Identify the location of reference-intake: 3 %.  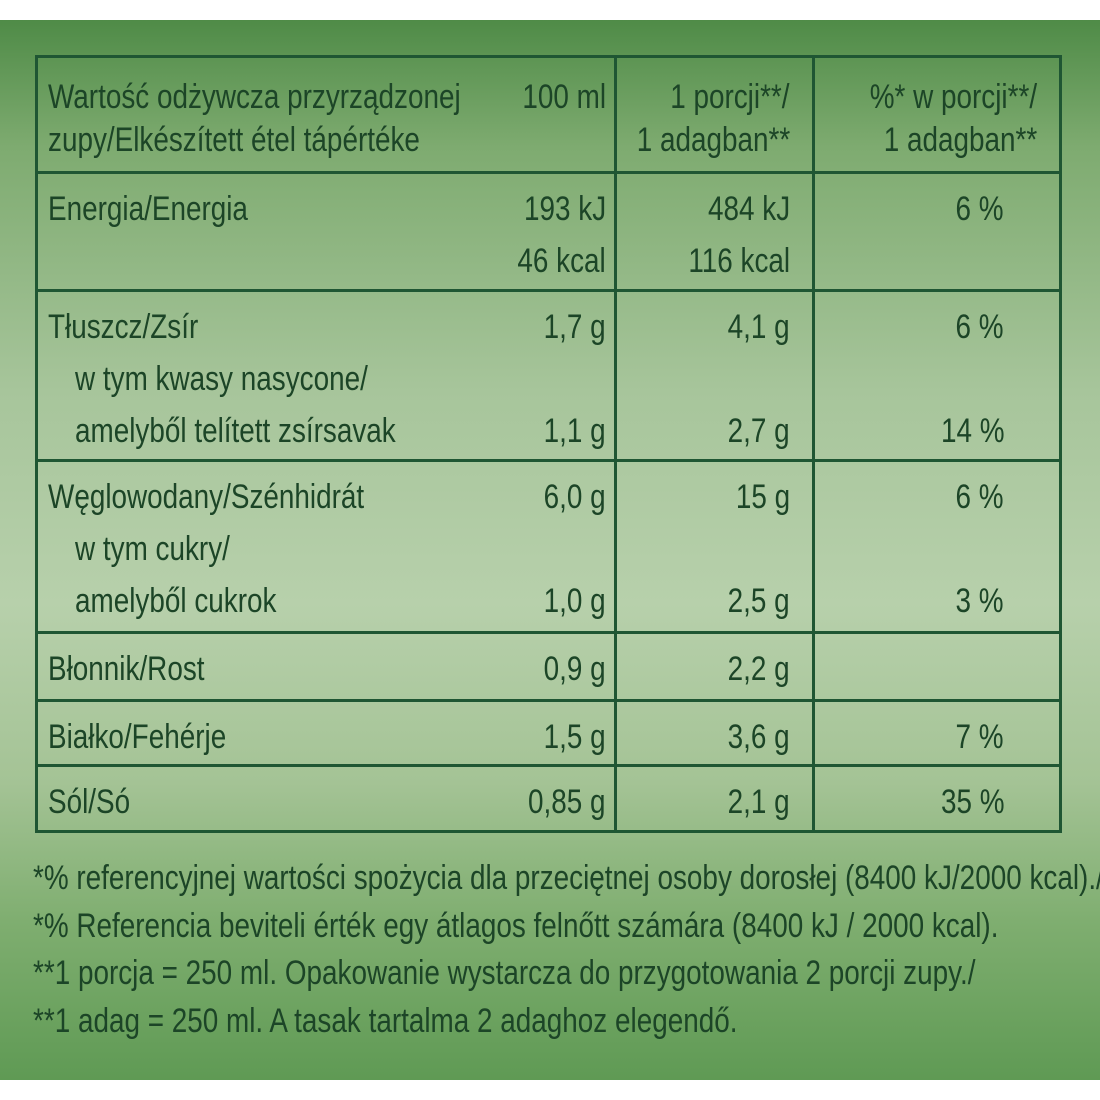
(979, 601).